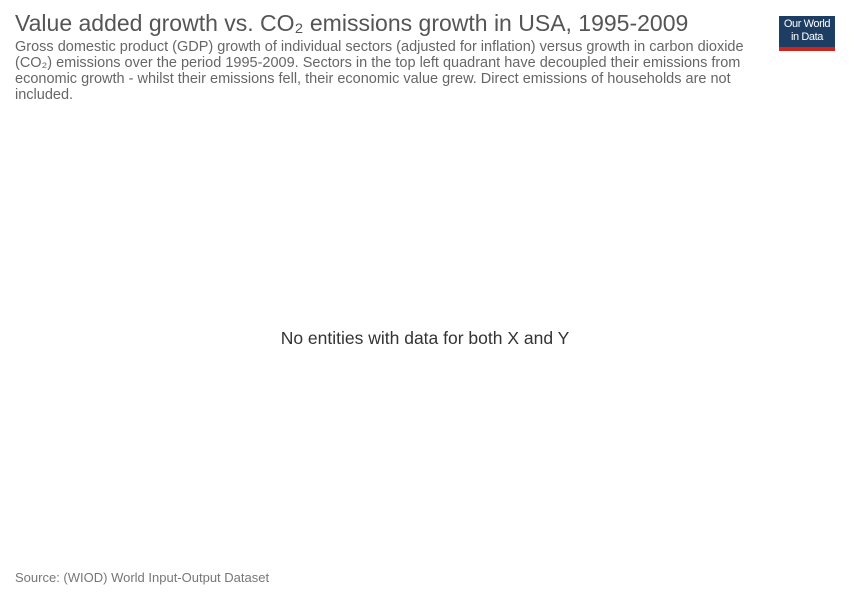  What do you see at coordinates (807, 24) in the screenshot?
I see `logo-line-1: Our World` at bounding box center [807, 24].